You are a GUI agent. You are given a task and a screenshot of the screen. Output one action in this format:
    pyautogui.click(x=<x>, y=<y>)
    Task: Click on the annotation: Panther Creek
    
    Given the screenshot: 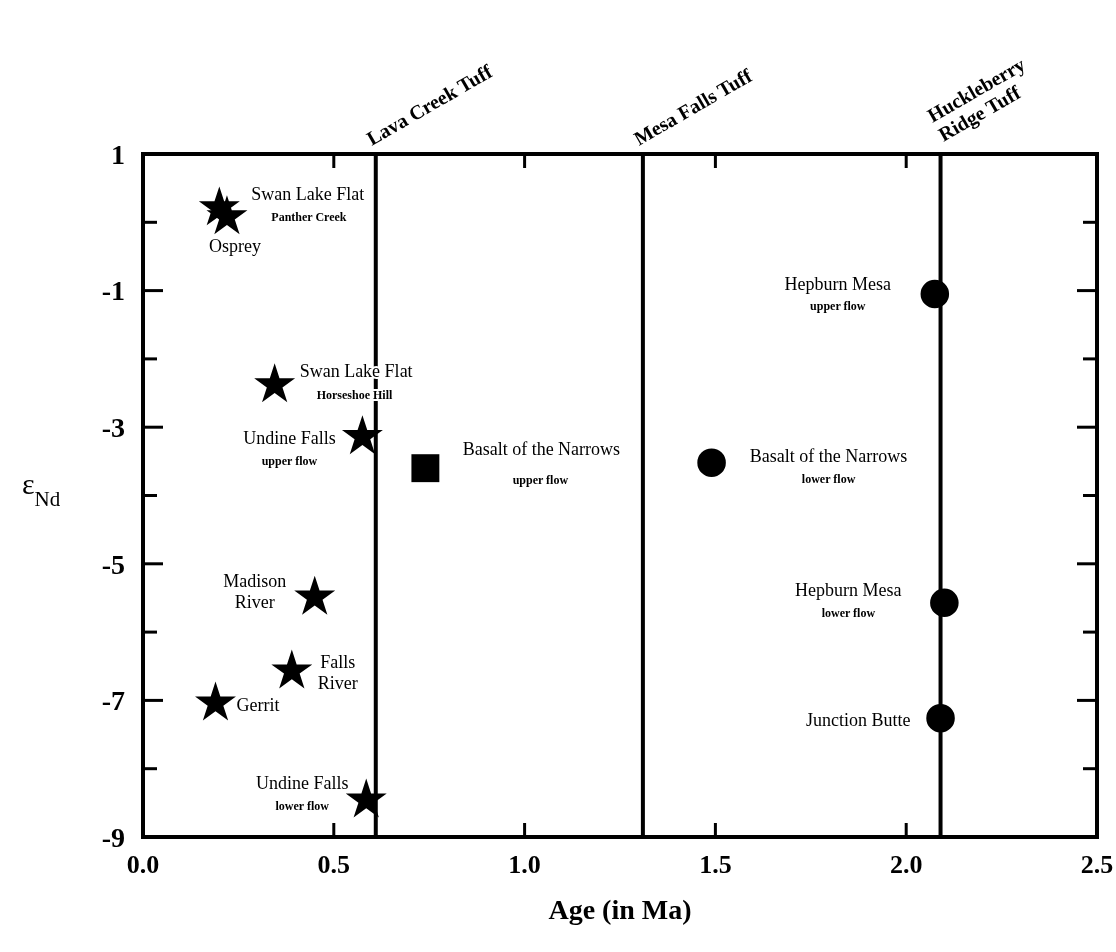 What is the action you would take?
    pyautogui.click(x=309, y=216)
    